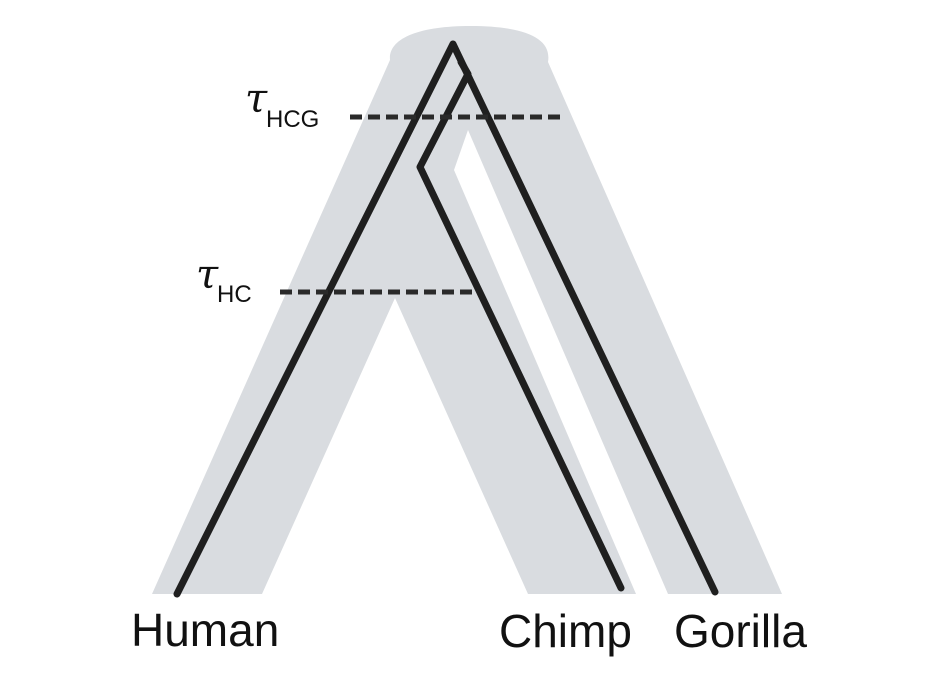  Describe the element at coordinates (422, 204) in the screenshot. I see `divergence-lines` at that location.